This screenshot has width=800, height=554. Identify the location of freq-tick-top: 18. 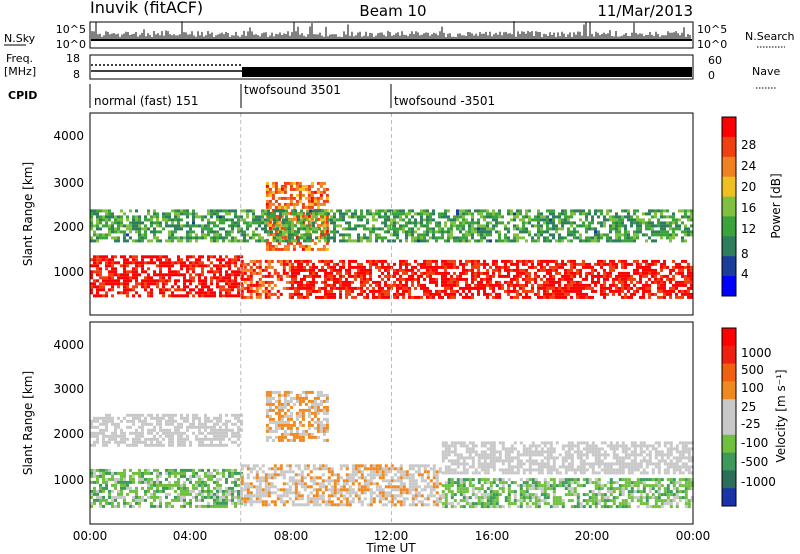
(73, 58).